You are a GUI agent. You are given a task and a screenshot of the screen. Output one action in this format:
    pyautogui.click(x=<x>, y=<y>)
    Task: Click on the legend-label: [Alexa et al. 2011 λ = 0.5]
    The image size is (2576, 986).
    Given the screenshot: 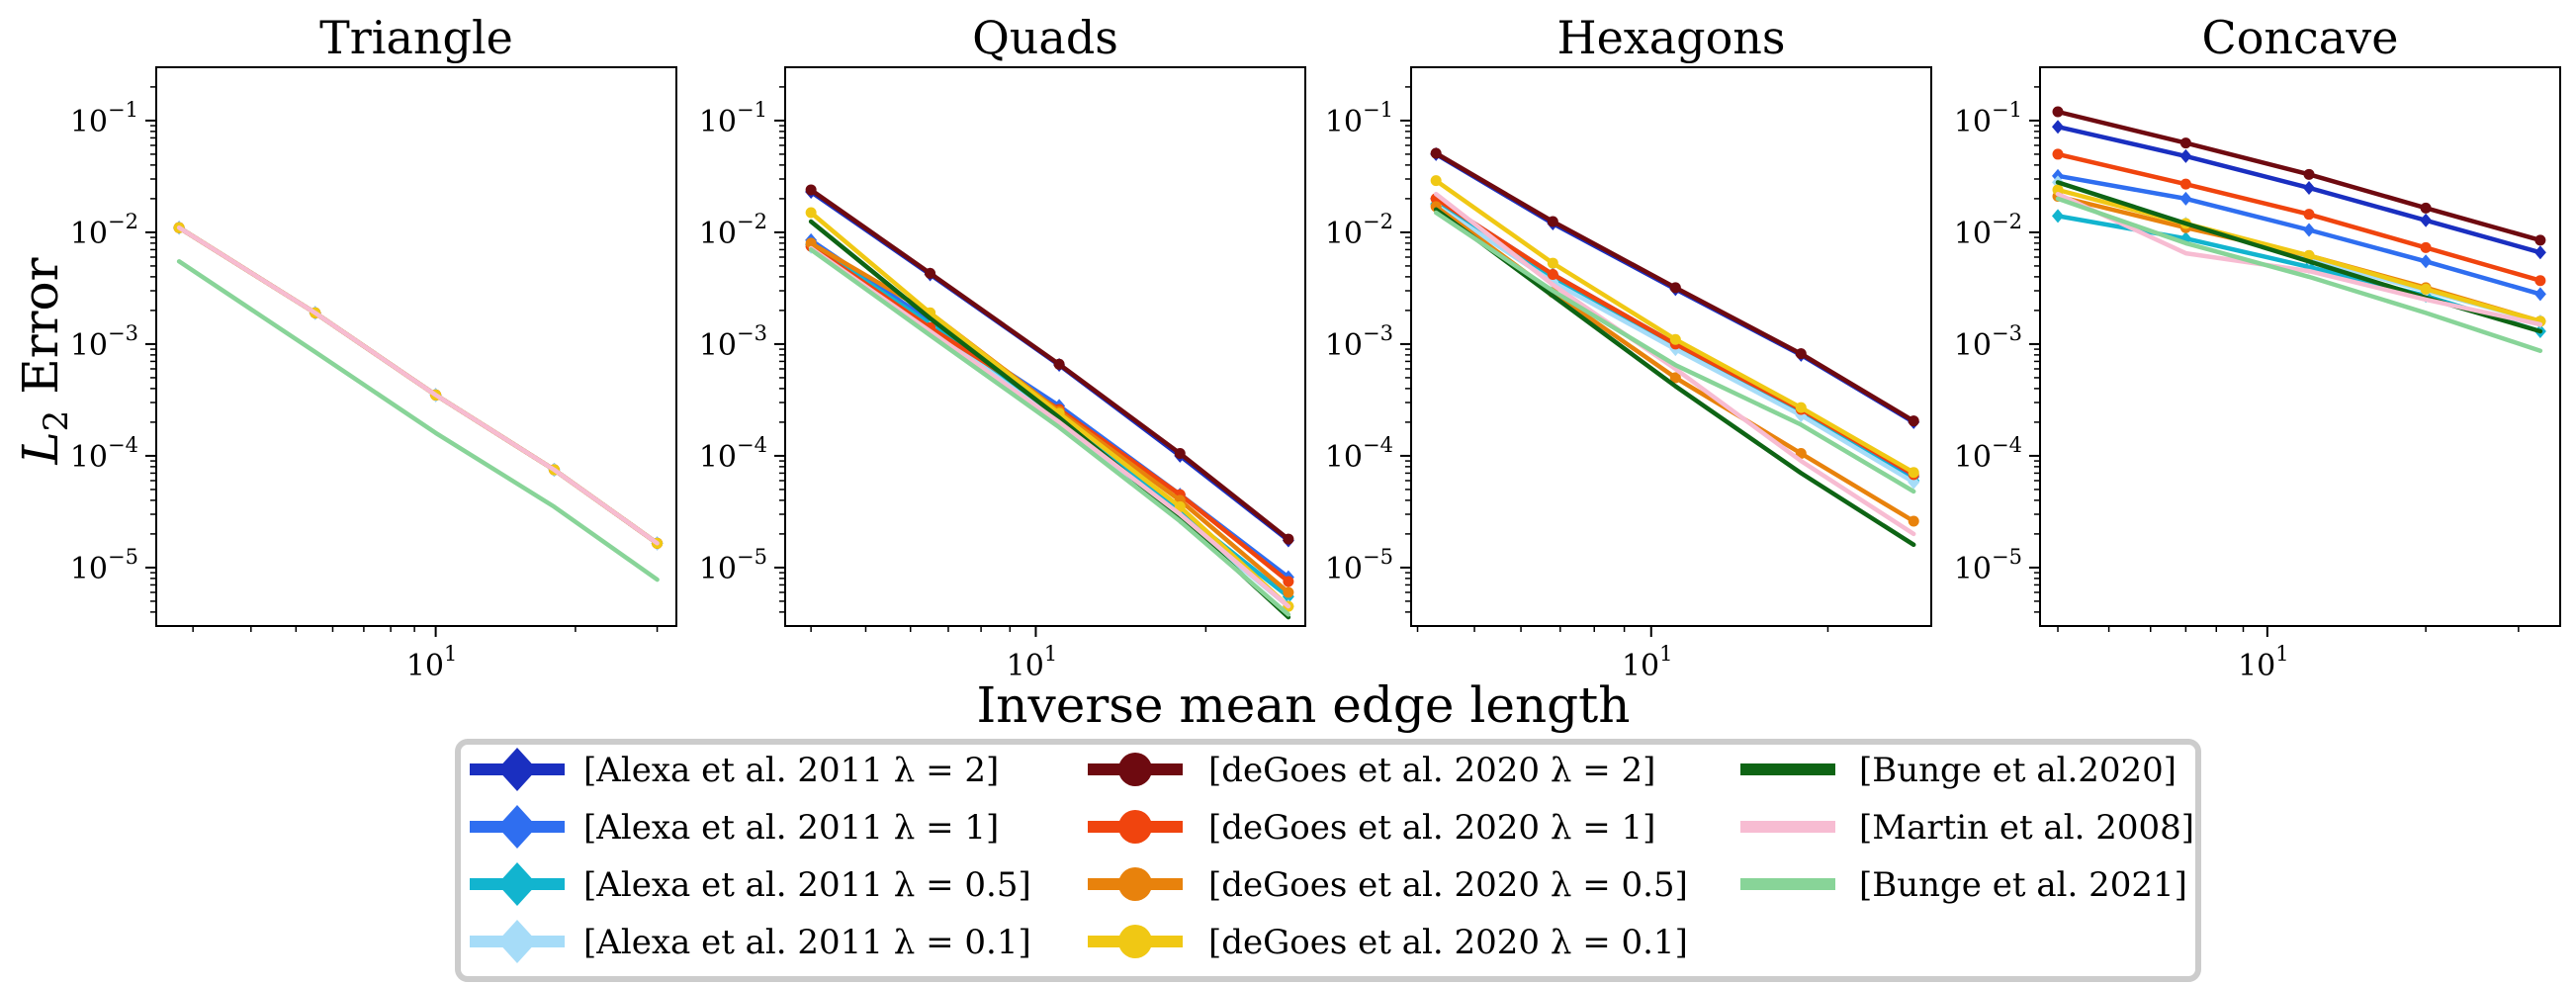 What is the action you would take?
    pyautogui.click(x=807, y=885)
    